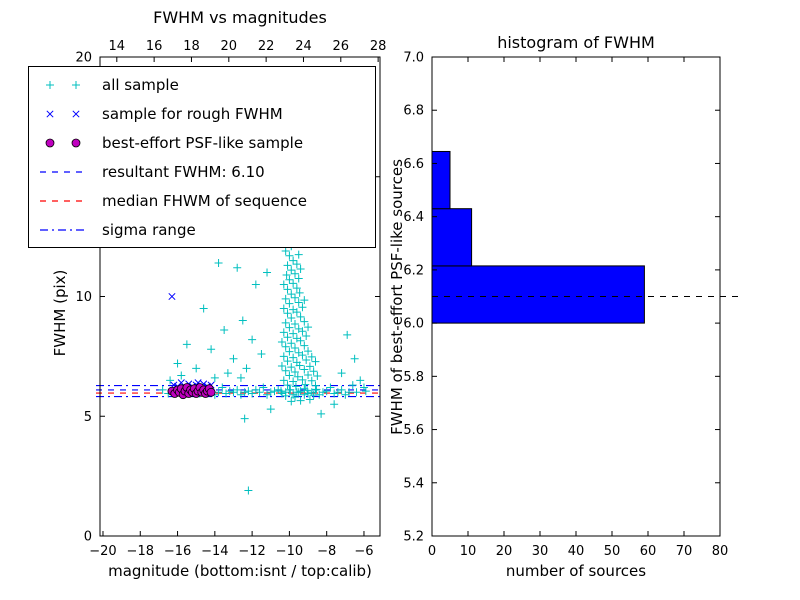  What do you see at coordinates (102, 551) in the screenshot?
I see `tick-label: −20` at bounding box center [102, 551].